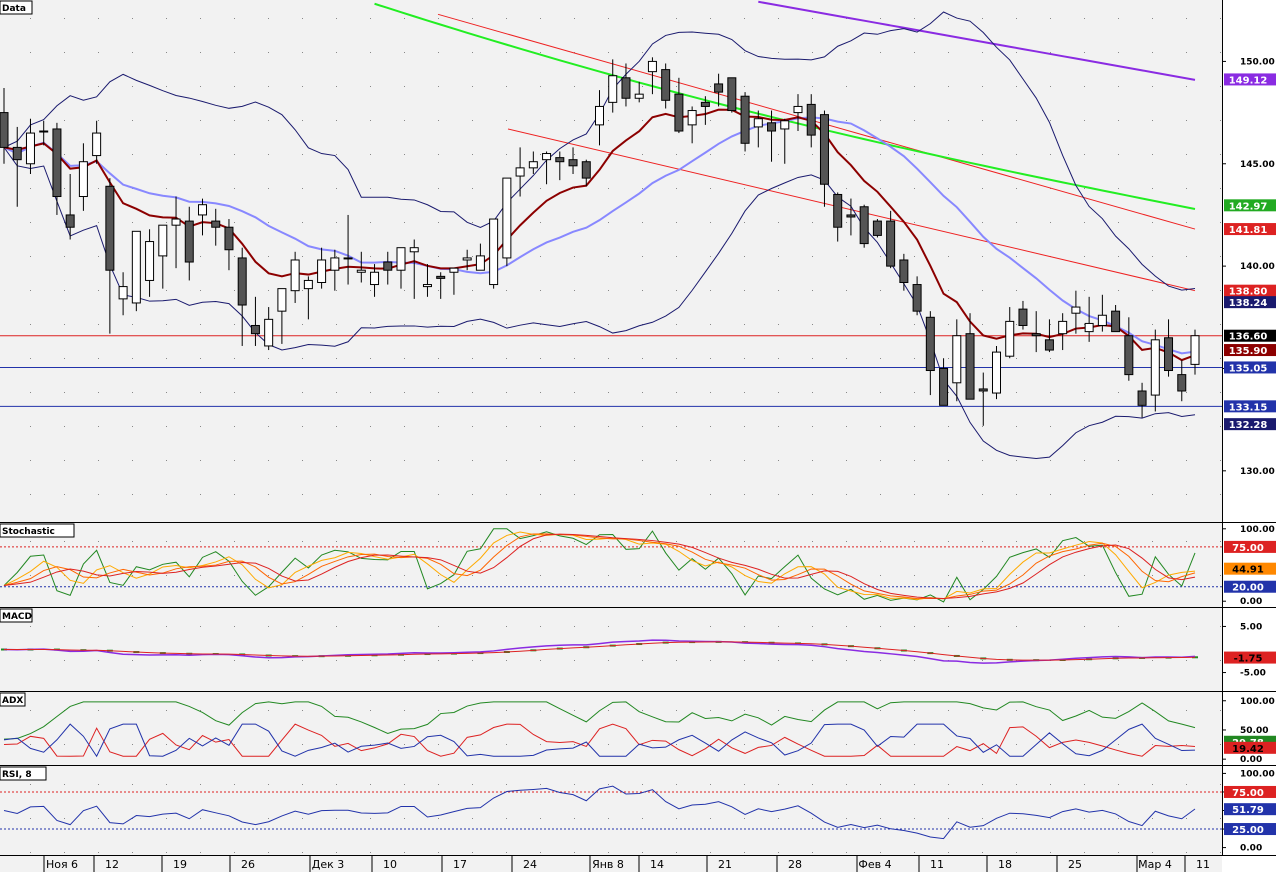 Image resolution: width=1276 pixels, height=872 pixels. Describe the element at coordinates (180, 864) in the screenshot. I see `x-tick-label: 19` at that location.